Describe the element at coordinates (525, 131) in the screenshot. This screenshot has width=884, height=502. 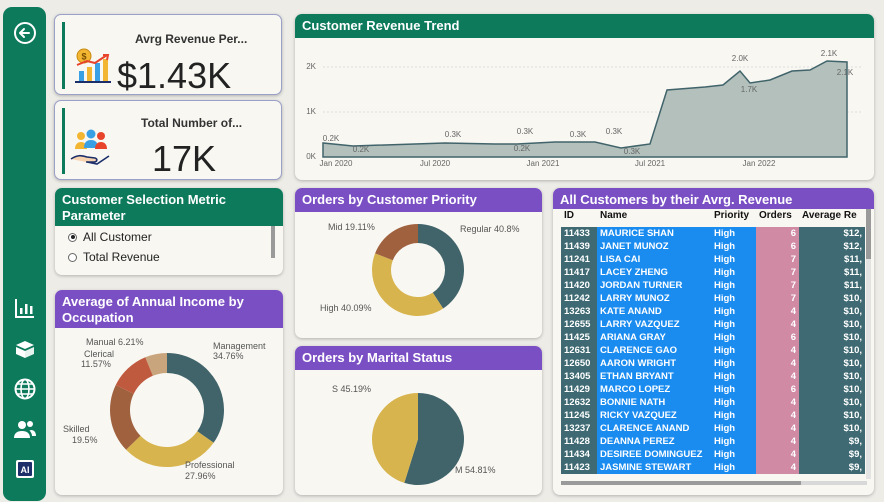
I see `data-label: 0.3K` at that location.